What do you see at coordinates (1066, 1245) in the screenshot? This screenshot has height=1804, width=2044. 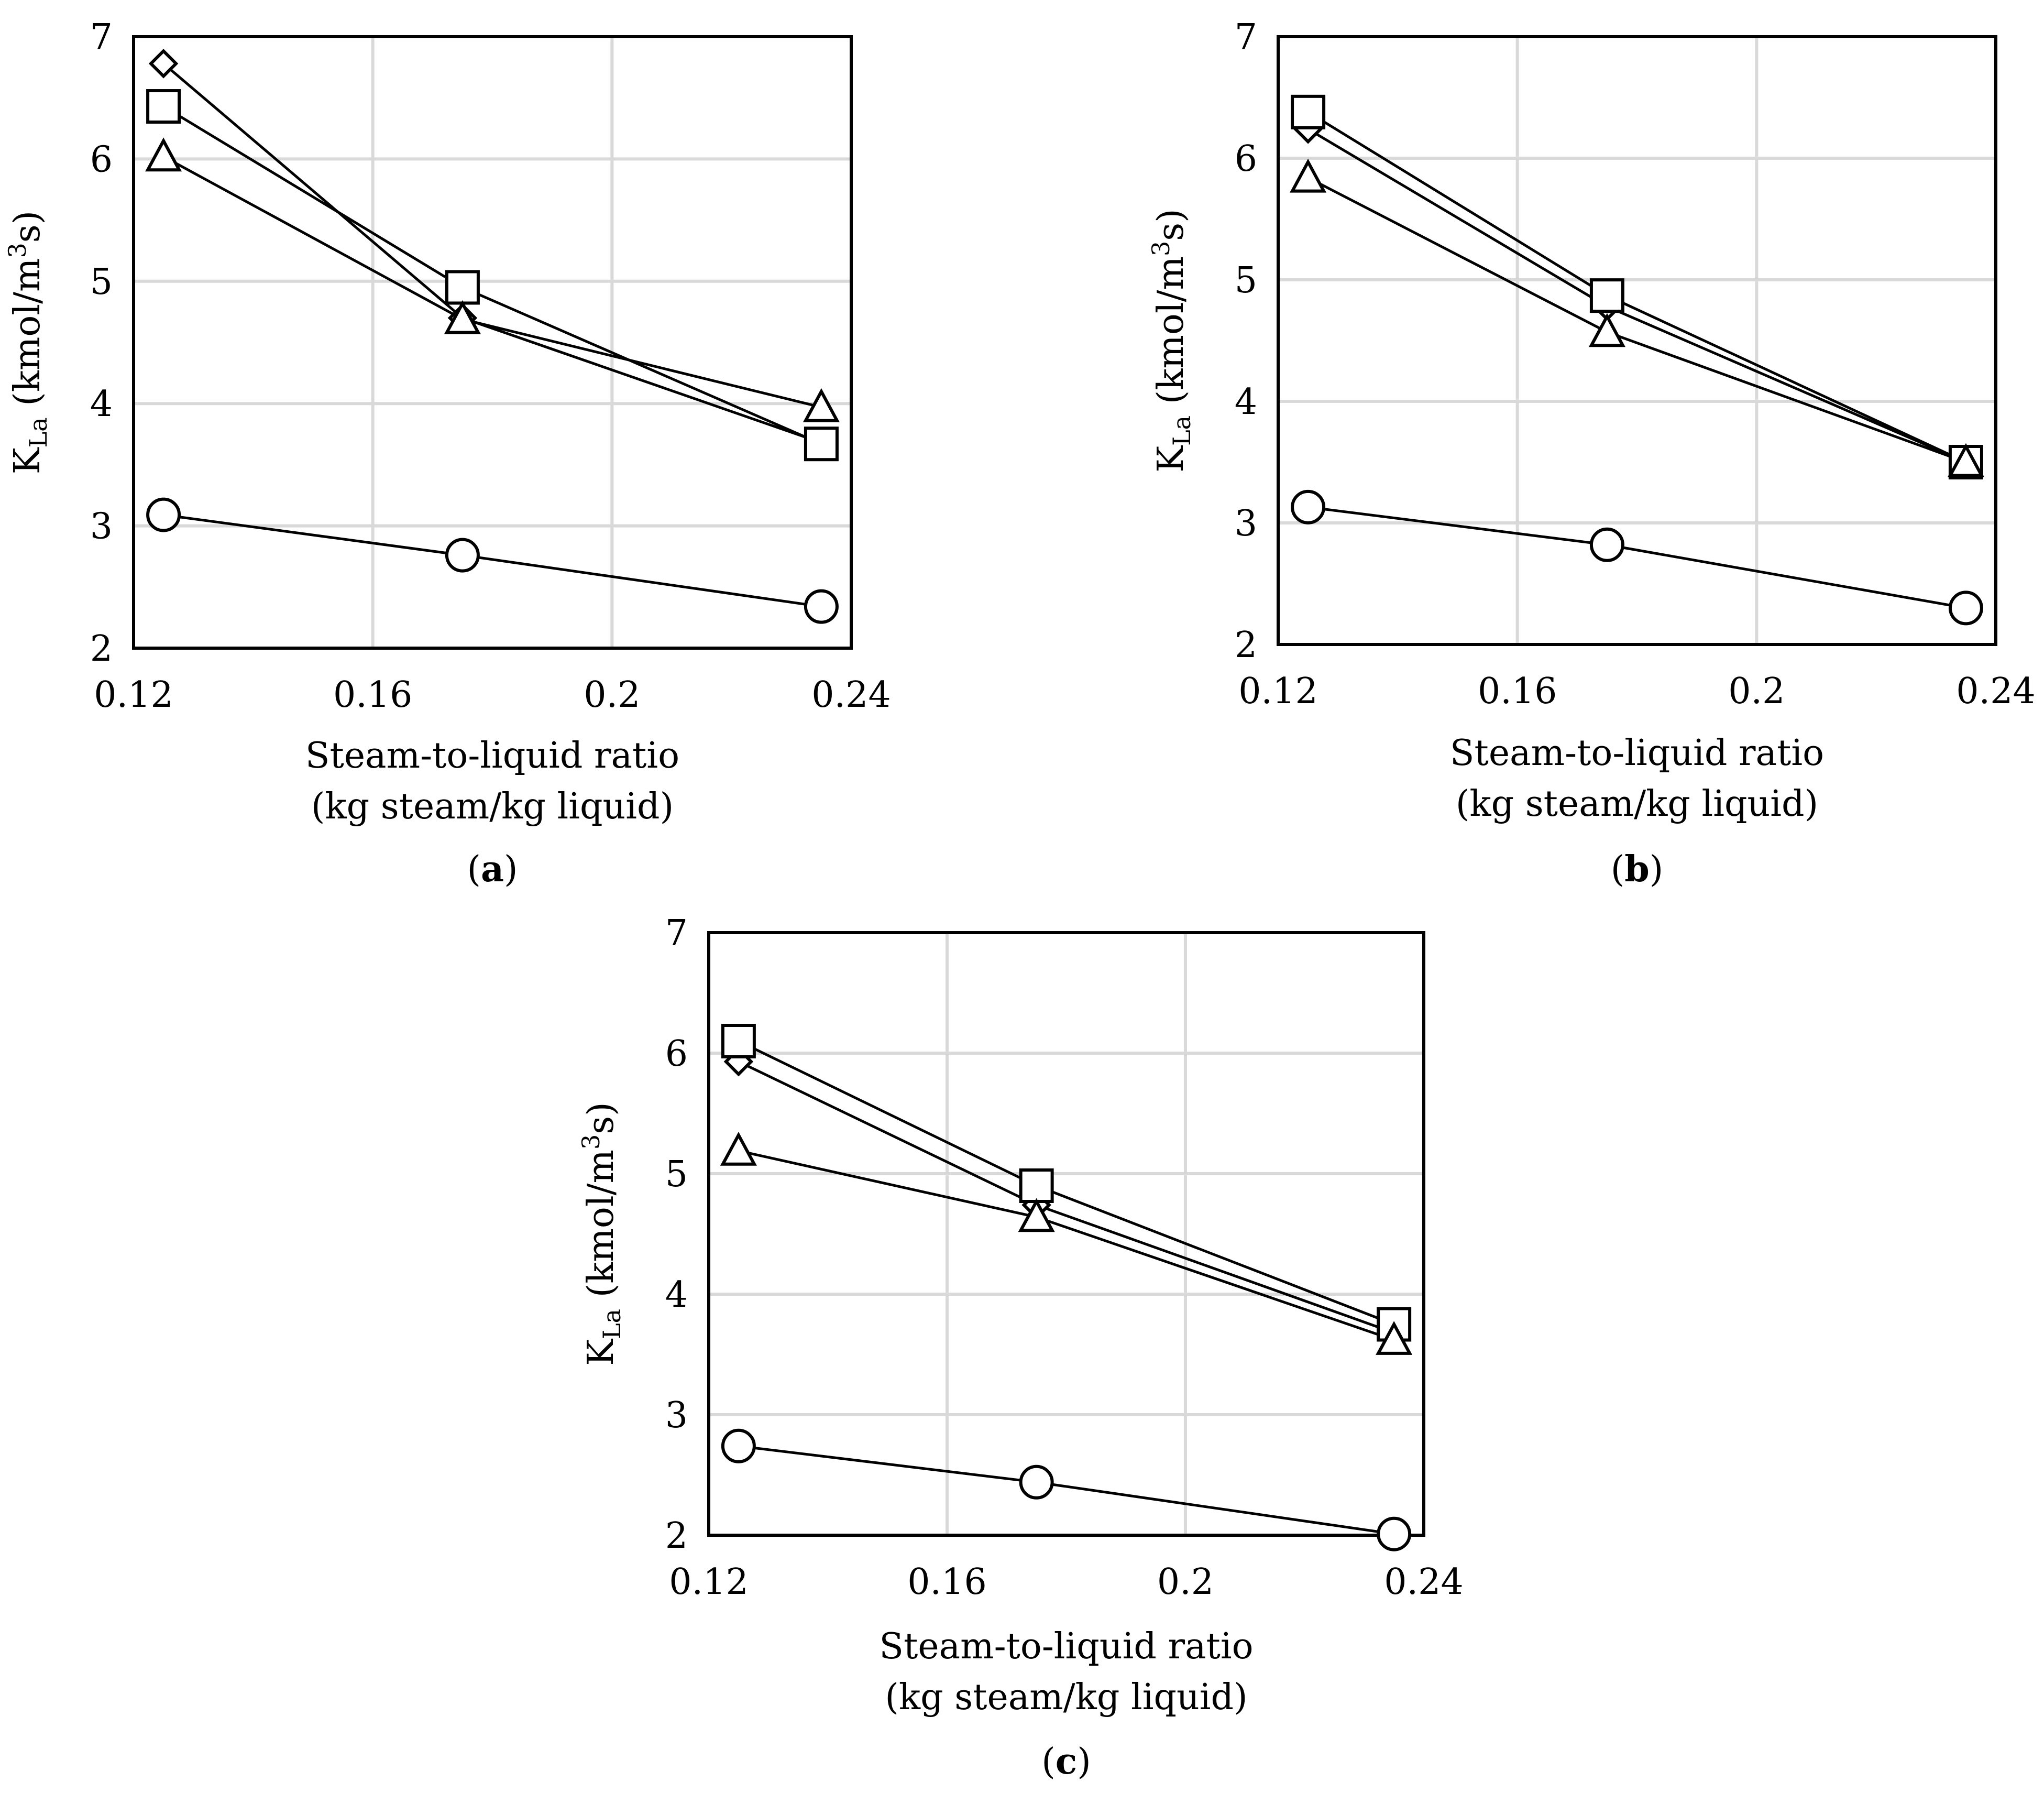 I see `series-line-triangle` at bounding box center [1066, 1245].